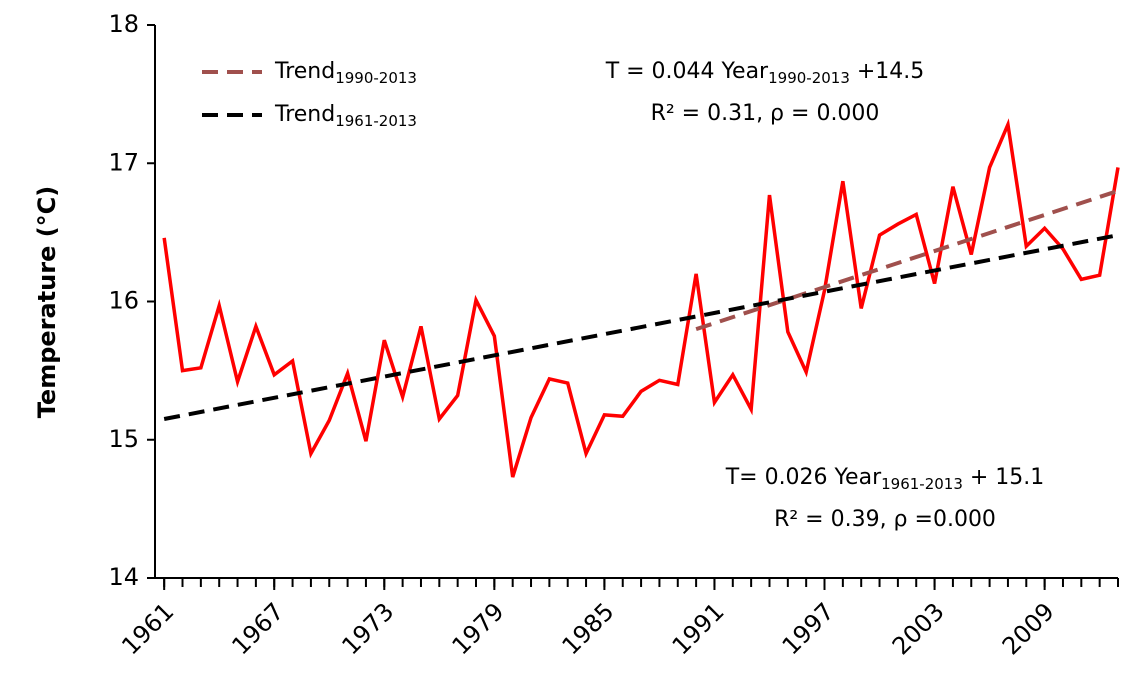 This screenshot has width=1125, height=687. I want to click on legend-label: Trend1990-2013, so click(345, 73).